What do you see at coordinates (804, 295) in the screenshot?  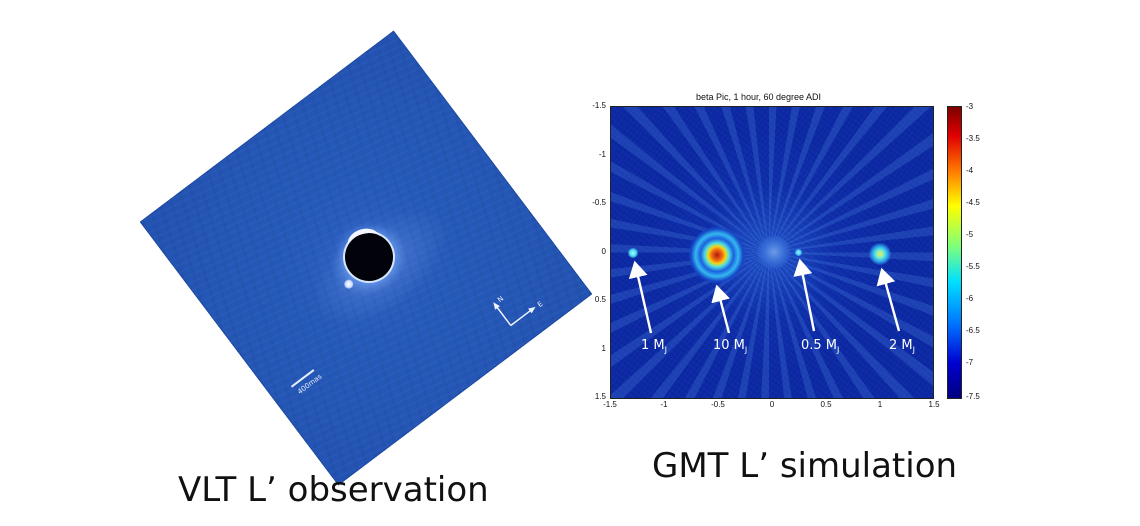 I see `arrow-05mj` at bounding box center [804, 295].